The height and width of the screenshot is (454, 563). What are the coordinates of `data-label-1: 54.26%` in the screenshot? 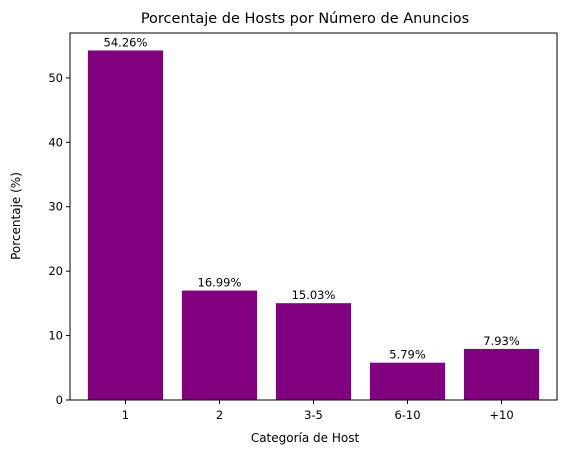 It's located at (126, 42).